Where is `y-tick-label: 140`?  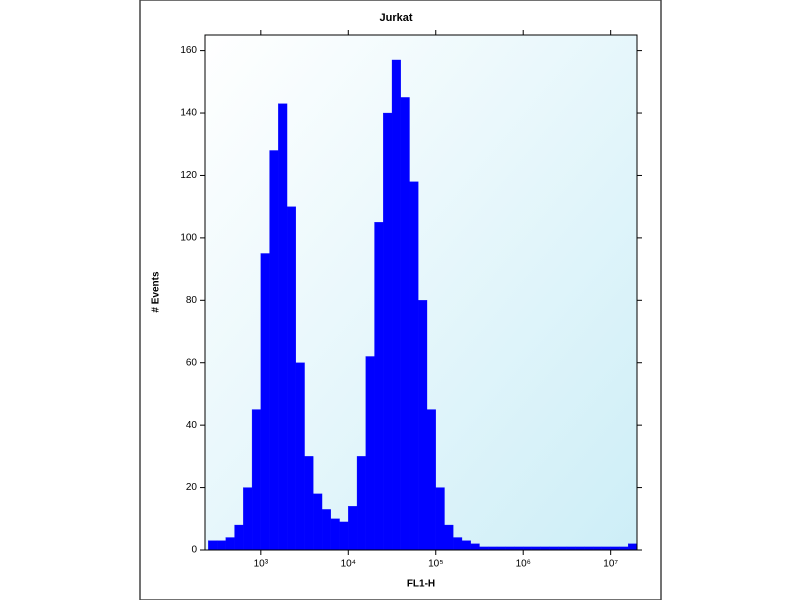 y-tick-label: 140 is located at coordinates (188, 113).